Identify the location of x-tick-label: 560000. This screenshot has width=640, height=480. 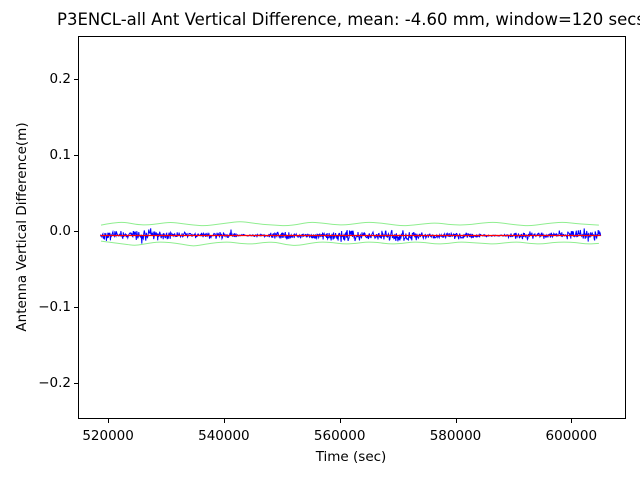
(339, 436).